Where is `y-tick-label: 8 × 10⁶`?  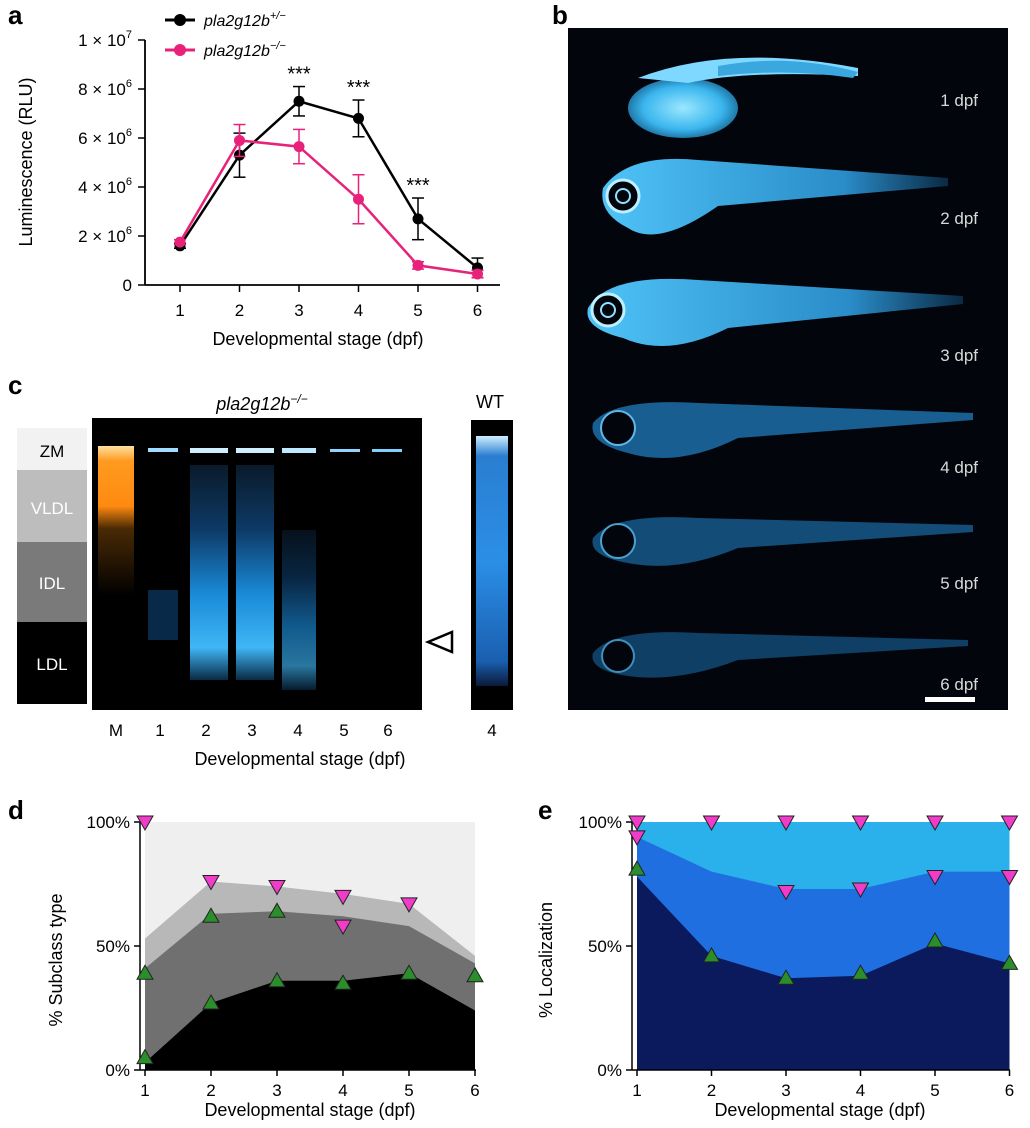
y-tick-label: 8 × 10⁶ is located at coordinates (105, 88).